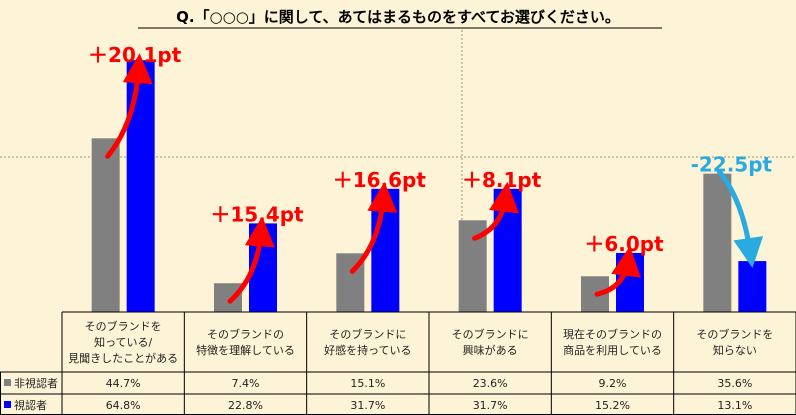  I want to click on difference-annotation: ＋20.1pt, so click(135, 55).